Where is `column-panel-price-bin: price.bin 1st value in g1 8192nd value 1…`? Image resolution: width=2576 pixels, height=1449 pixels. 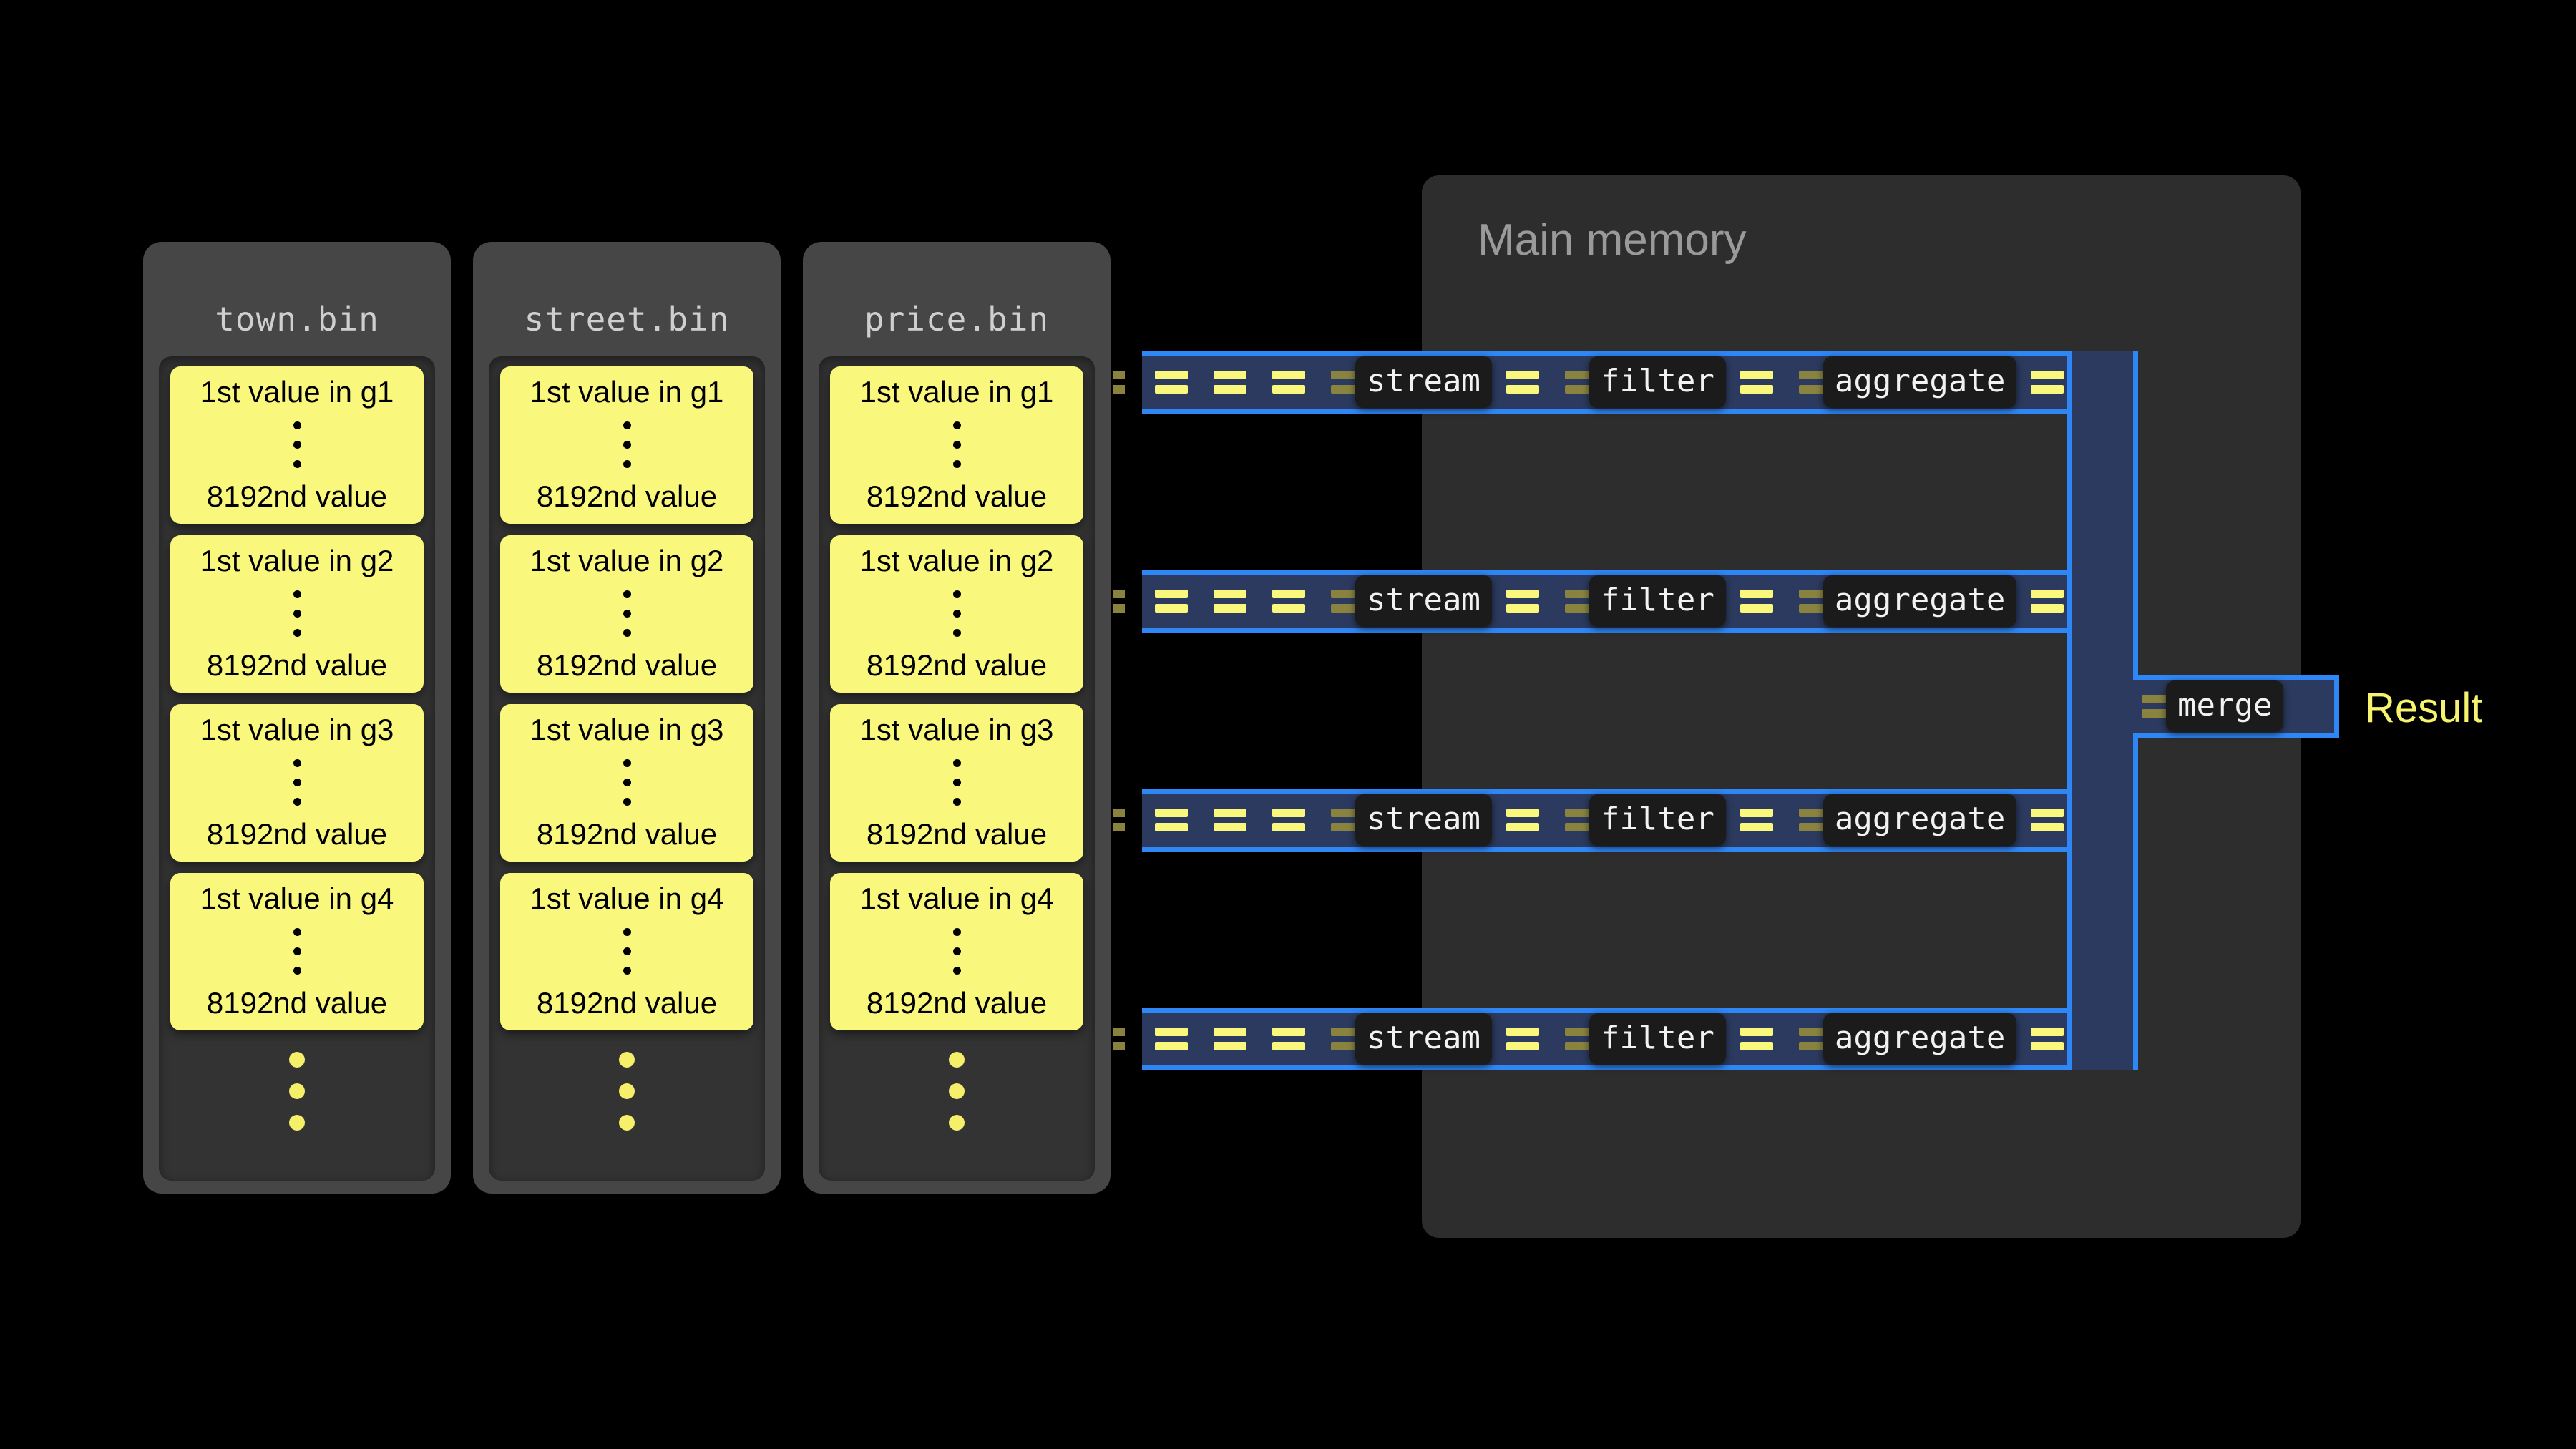
column-panel-price-bin: price.bin 1st value in g1 8192nd value 1… is located at coordinates (957, 718).